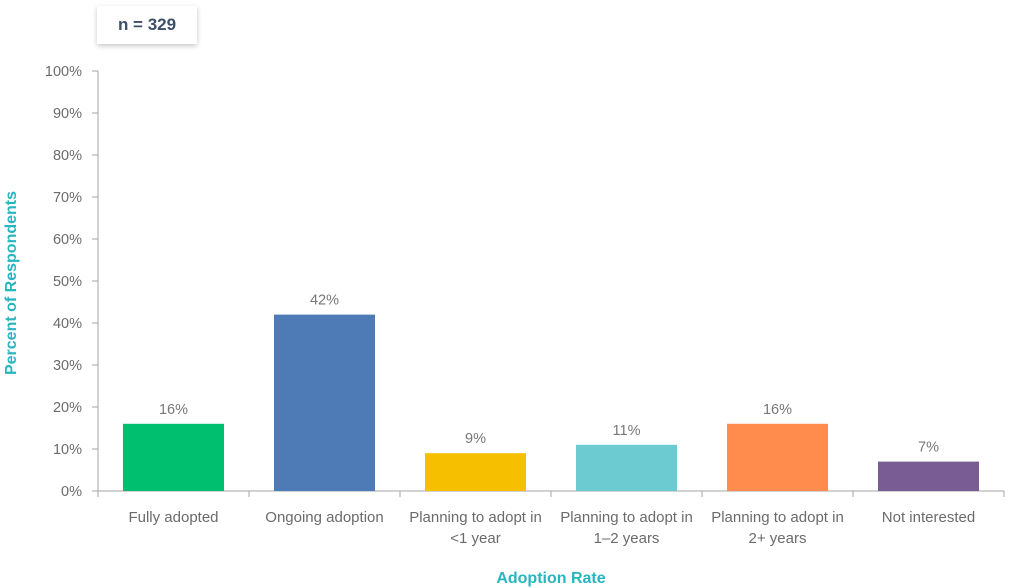  Describe the element at coordinates (627, 431) in the screenshot. I see `data-label: 11%` at that location.